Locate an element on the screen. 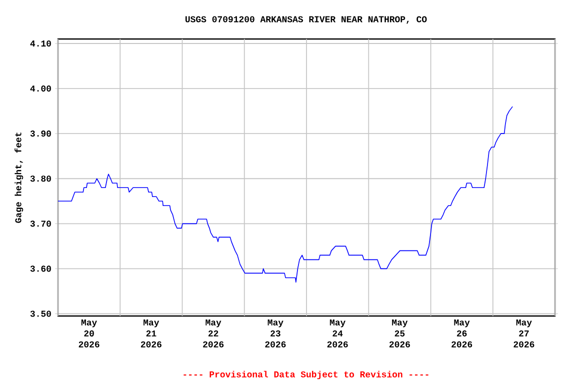 The width and height of the screenshot is (576, 384). x-tick-label: May 23 2026 is located at coordinates (275, 334).